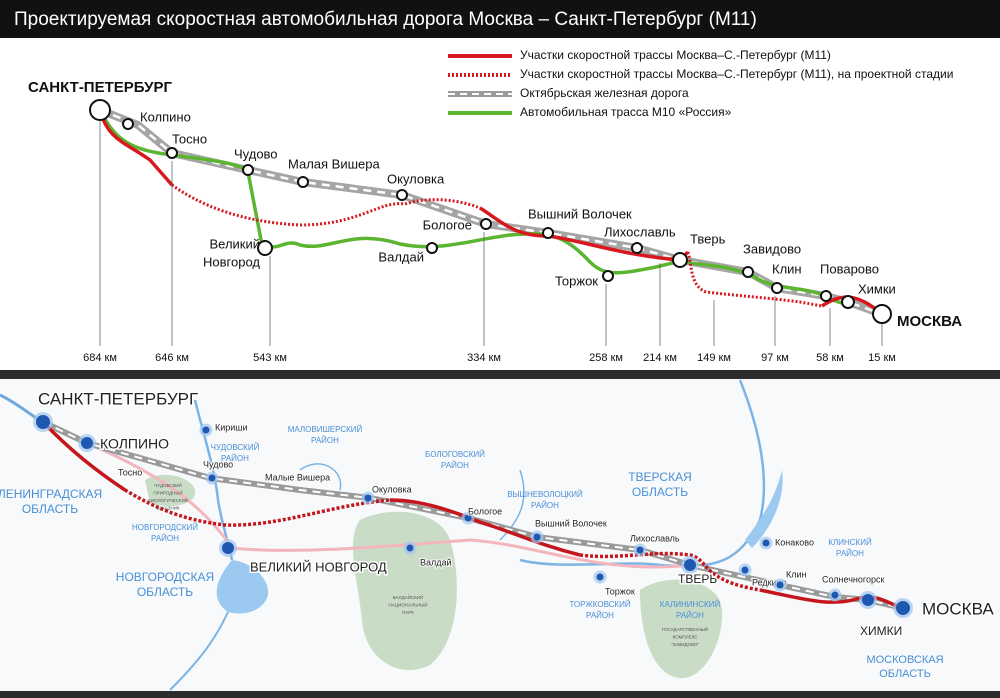  What do you see at coordinates (270, 358) in the screenshot?
I see `distance-label: 543 км` at bounding box center [270, 358].